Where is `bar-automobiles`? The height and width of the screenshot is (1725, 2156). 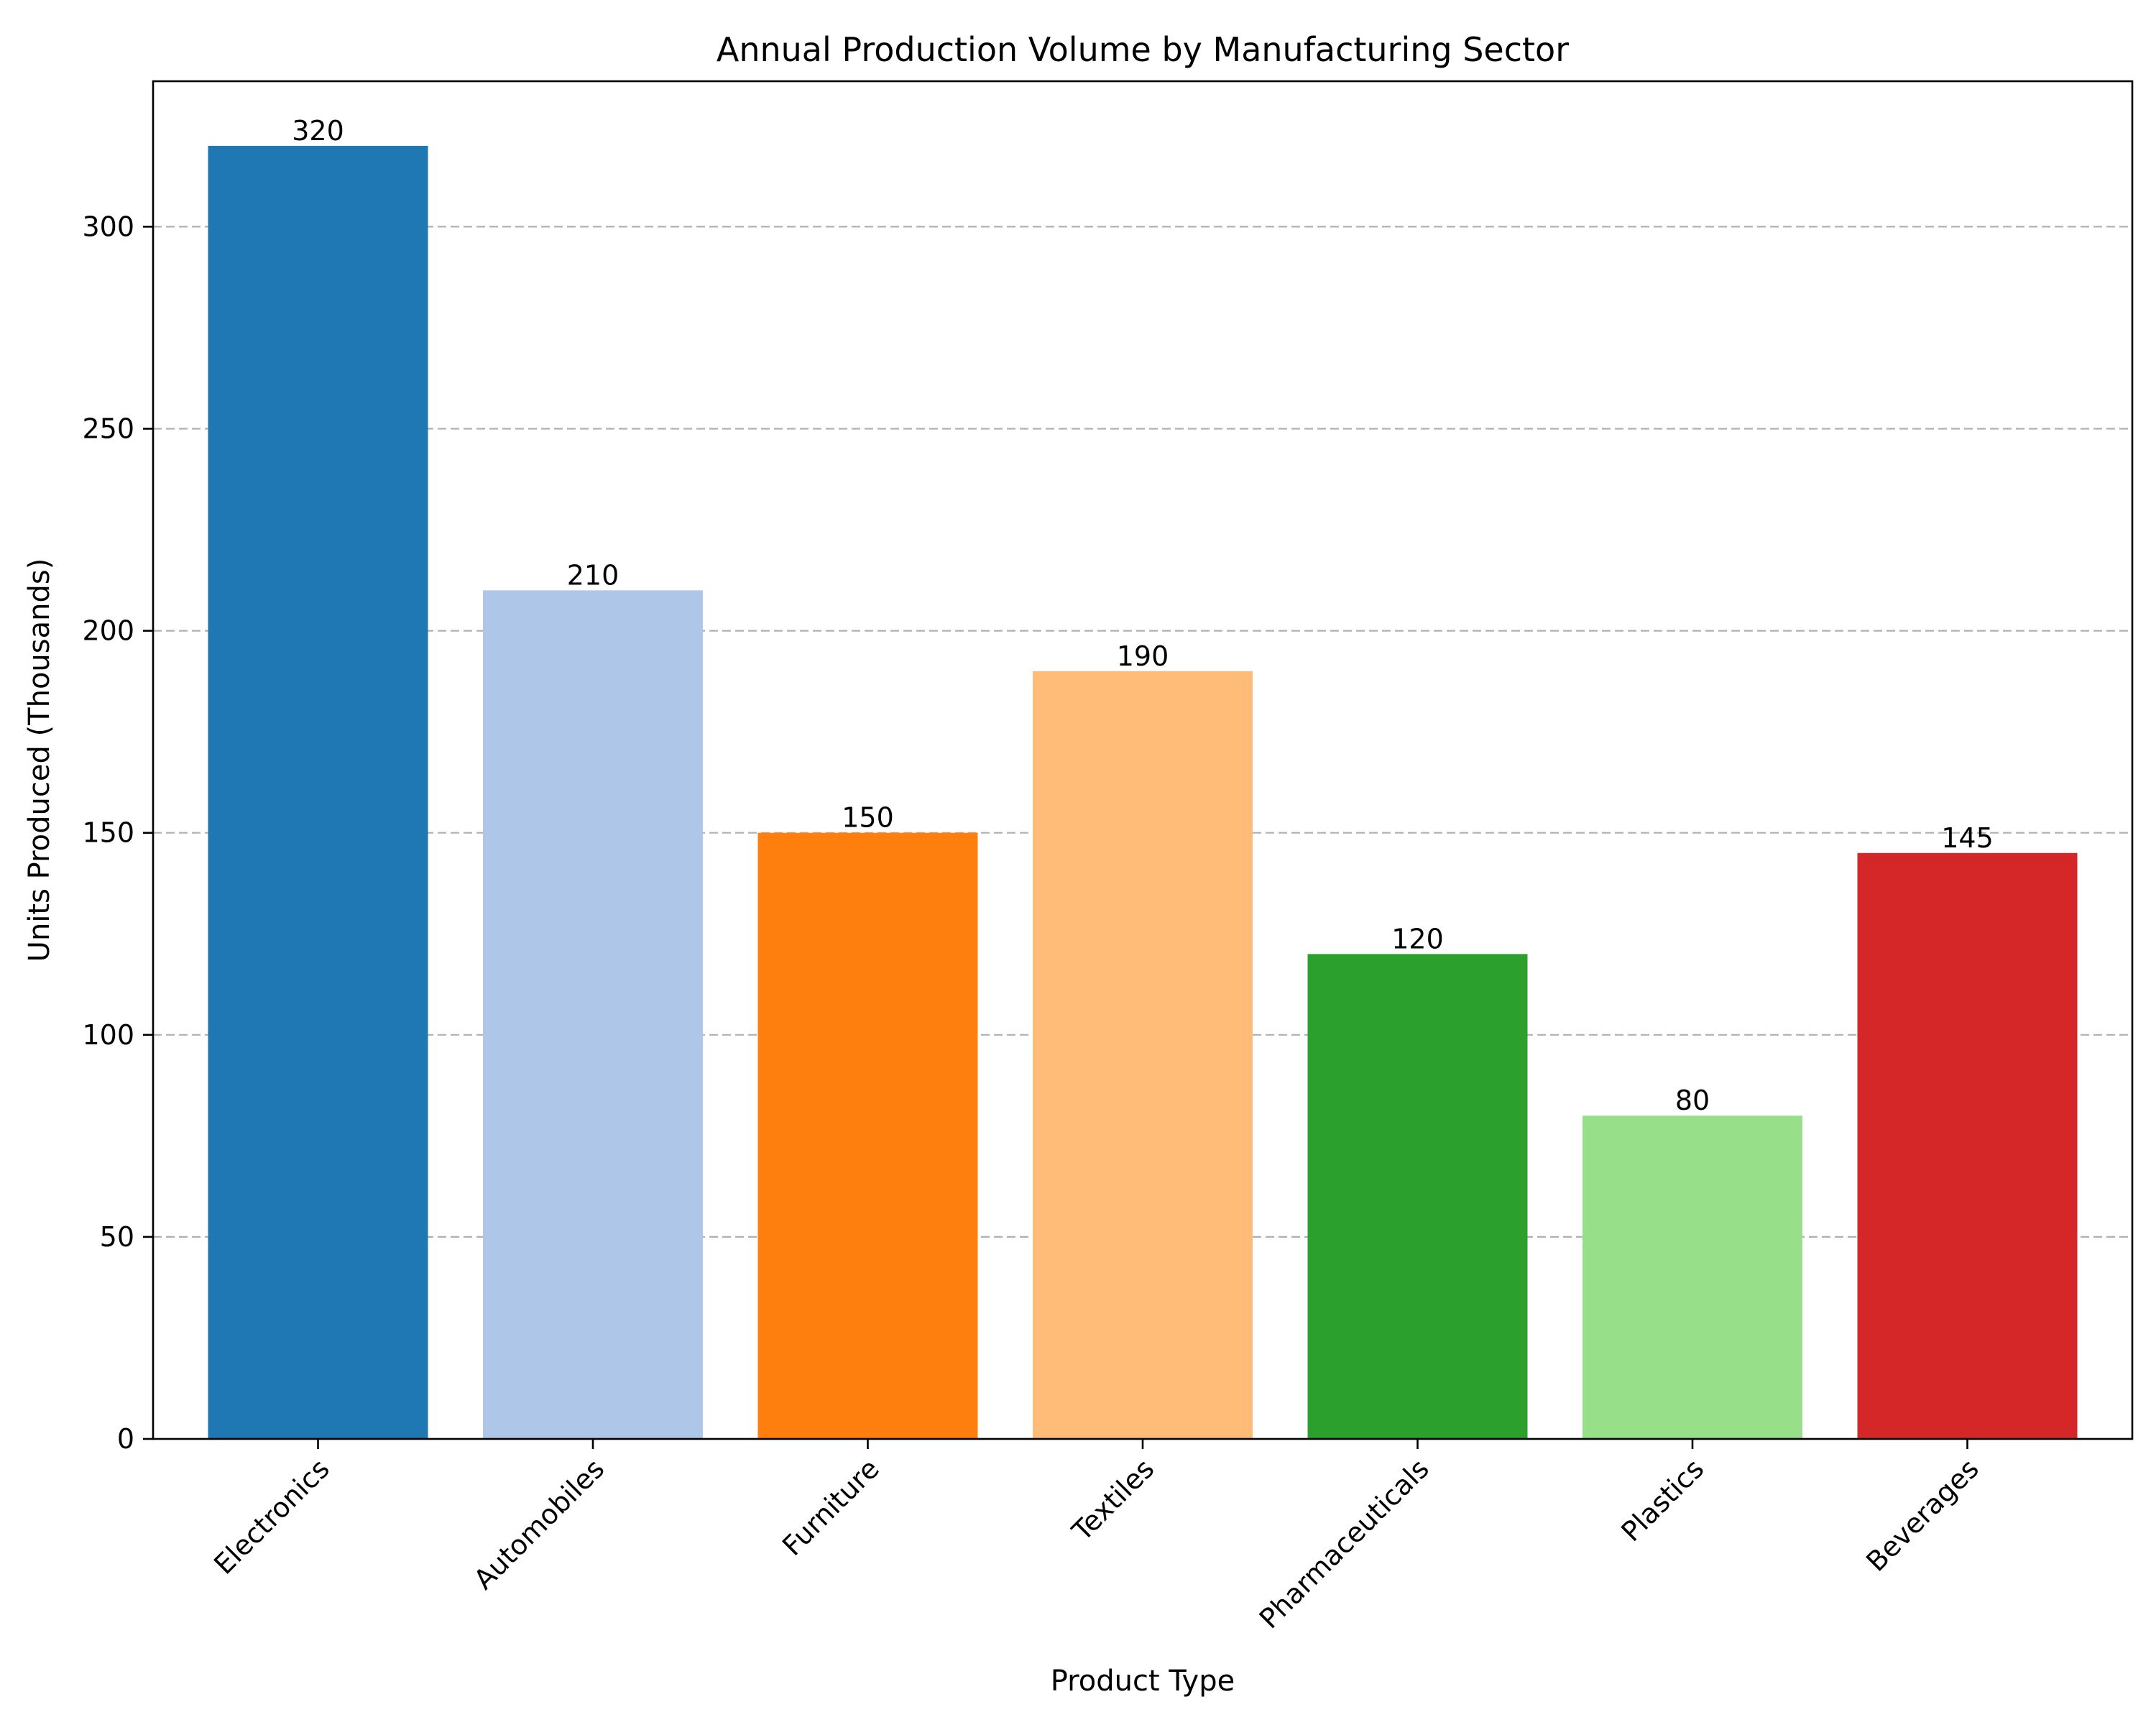 bar-automobiles is located at coordinates (593, 1014).